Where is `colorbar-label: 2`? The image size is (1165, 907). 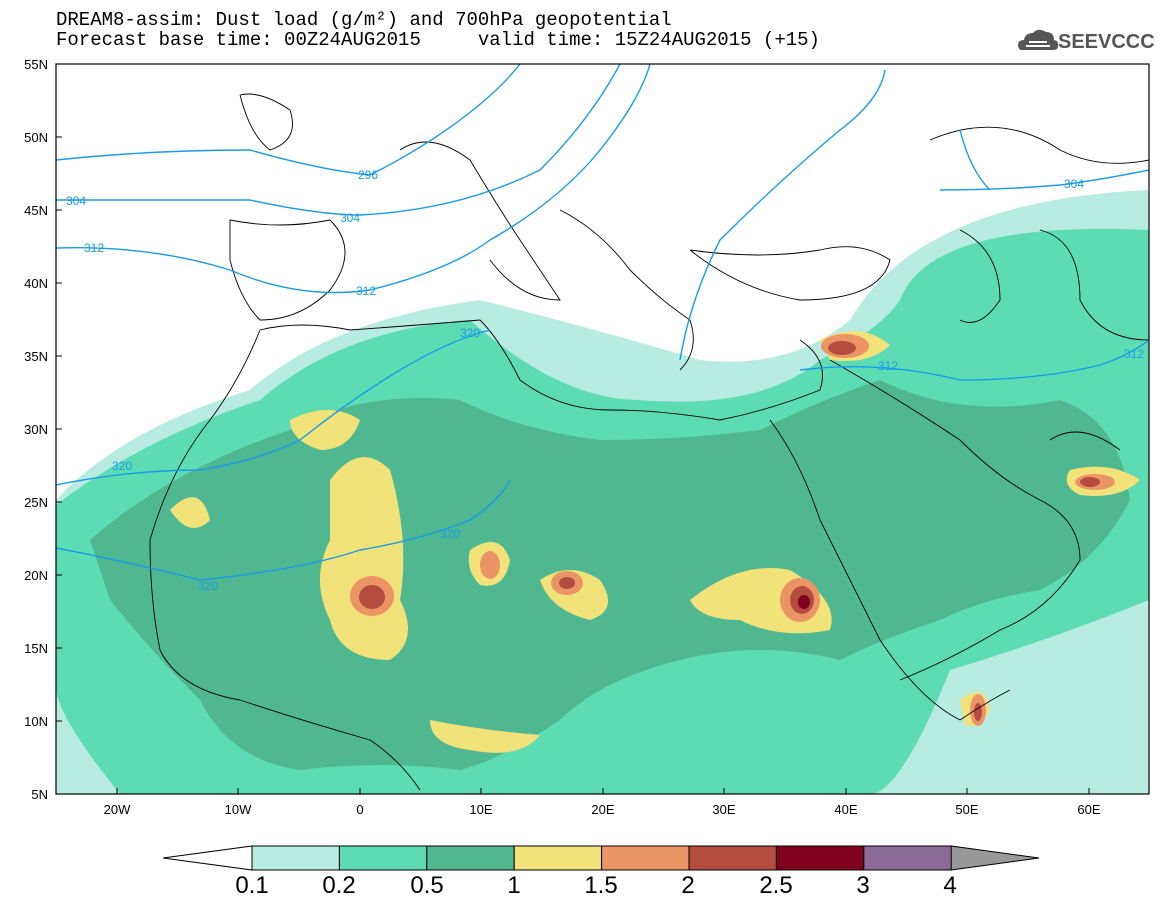 colorbar-label: 2 is located at coordinates (688, 885).